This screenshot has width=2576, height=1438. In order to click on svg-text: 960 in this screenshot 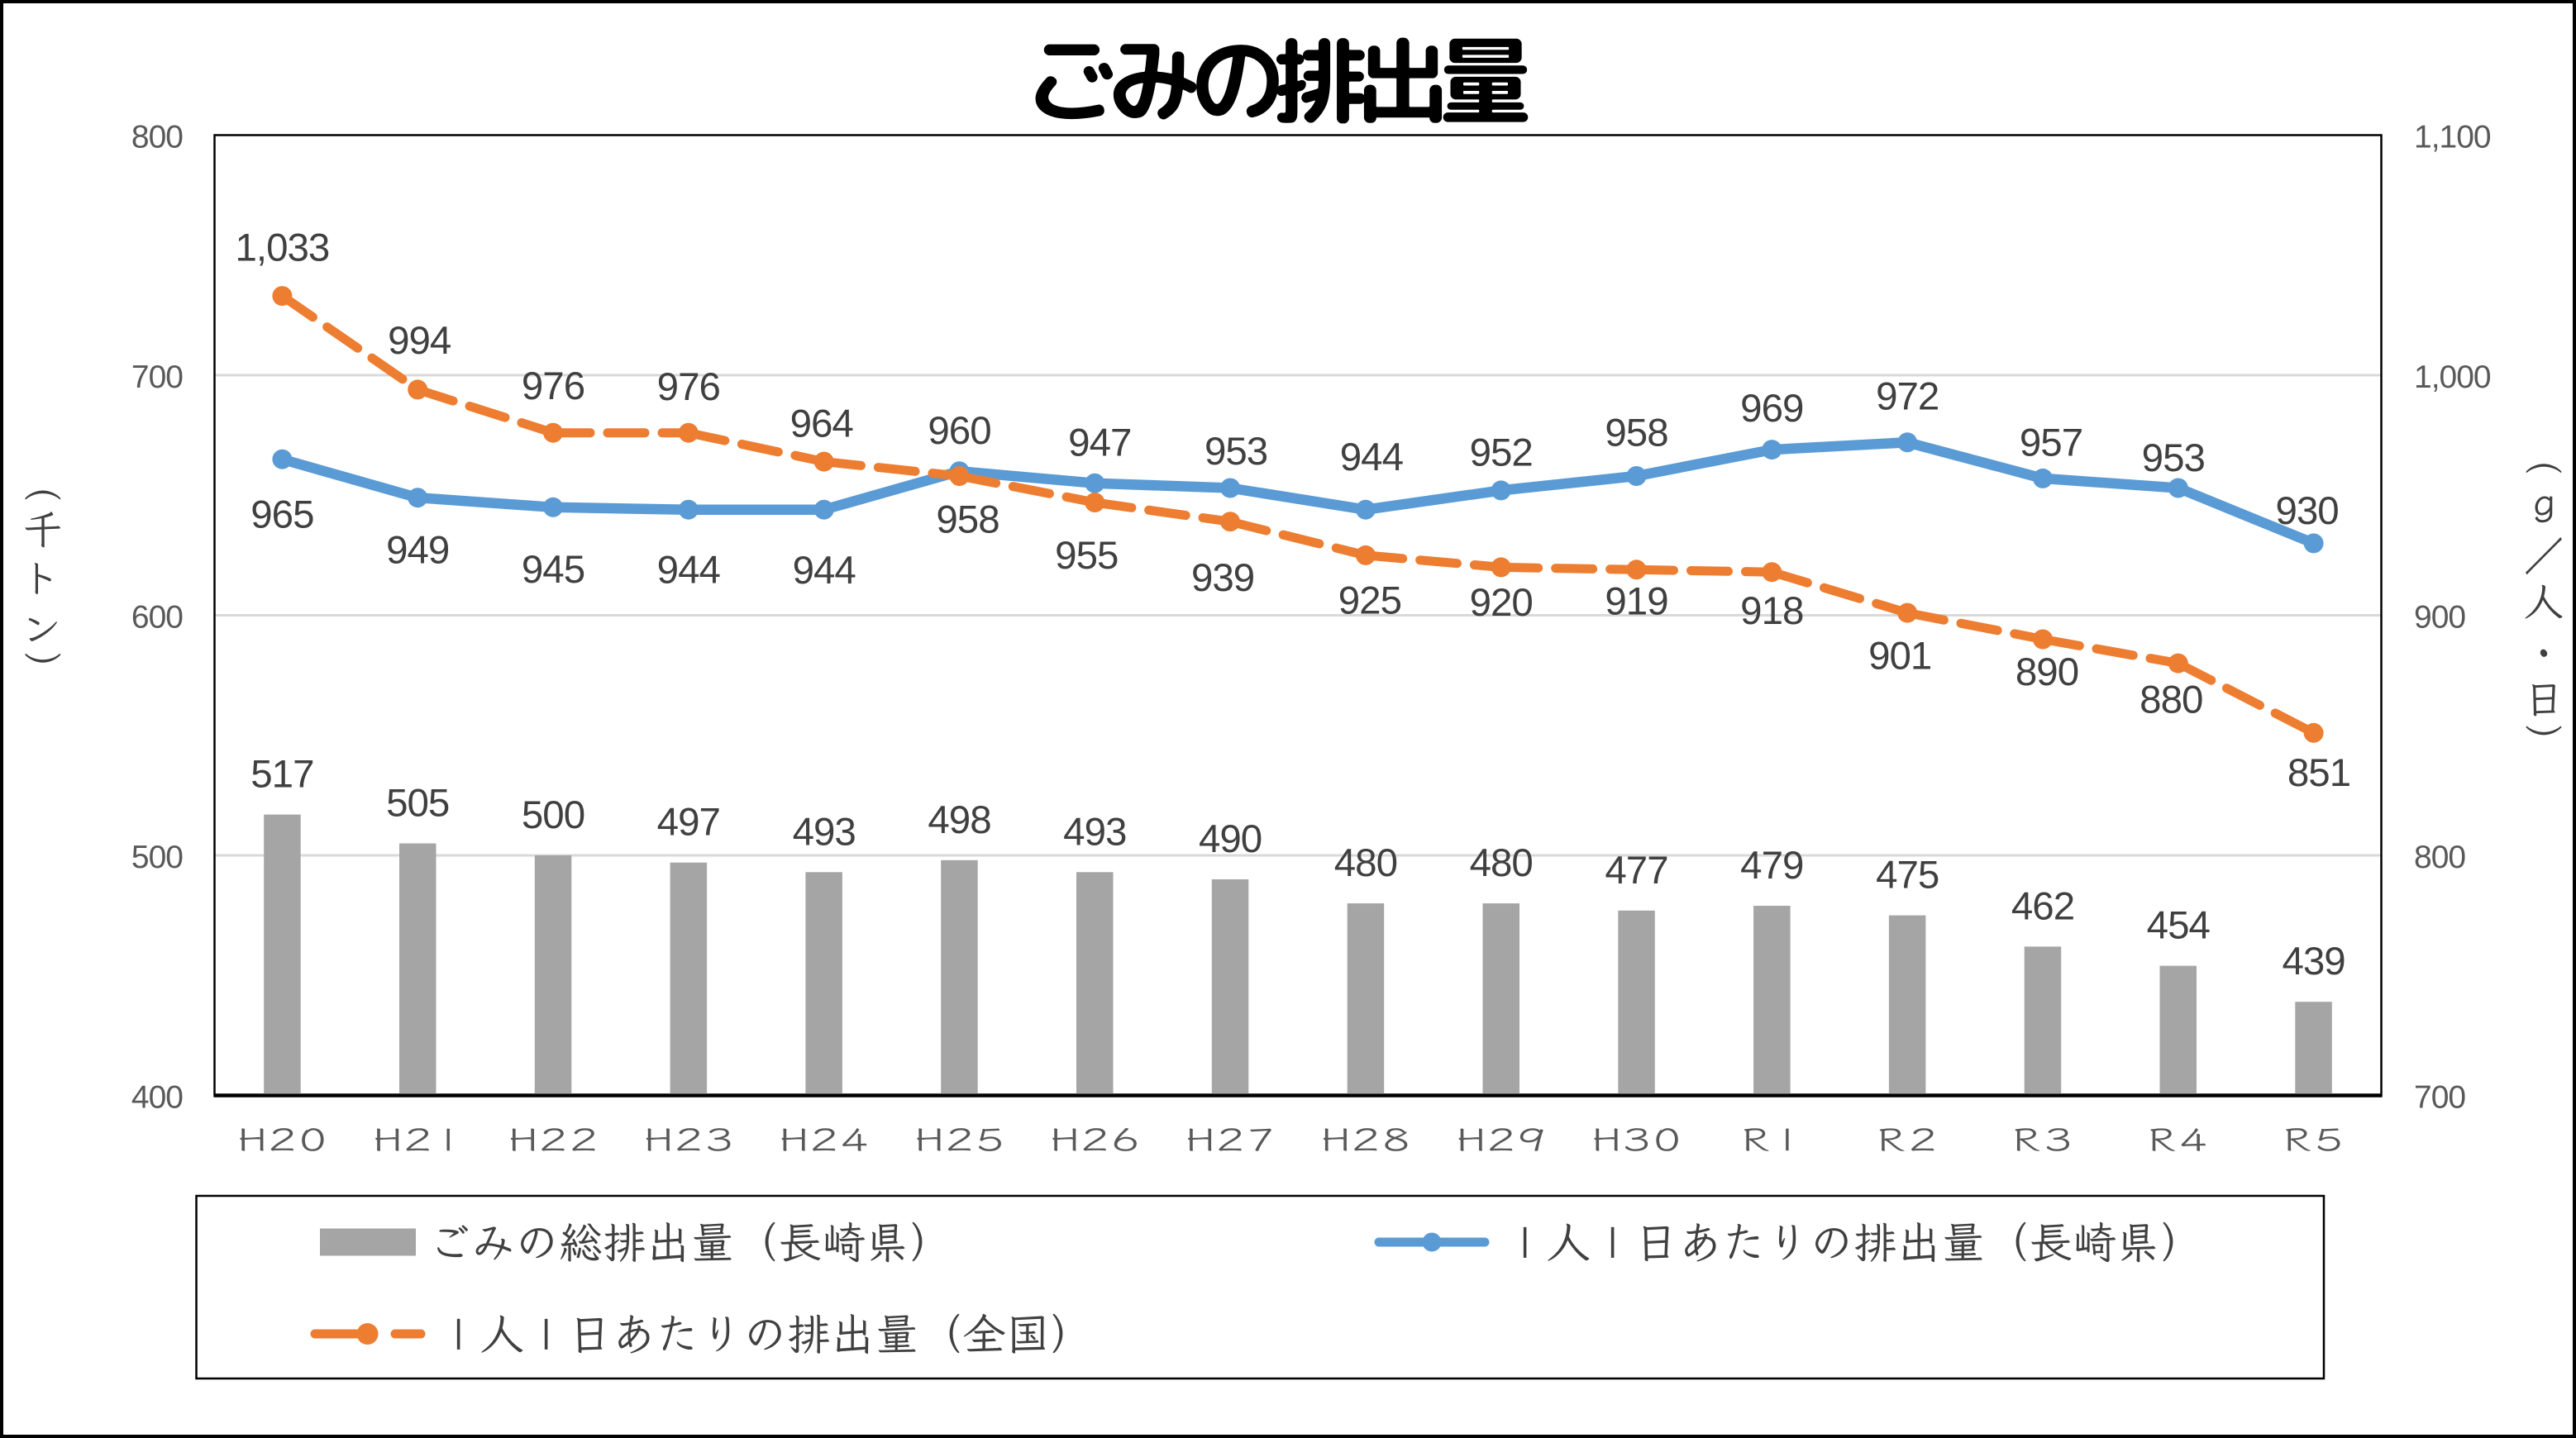, I will do `click(959, 431)`.